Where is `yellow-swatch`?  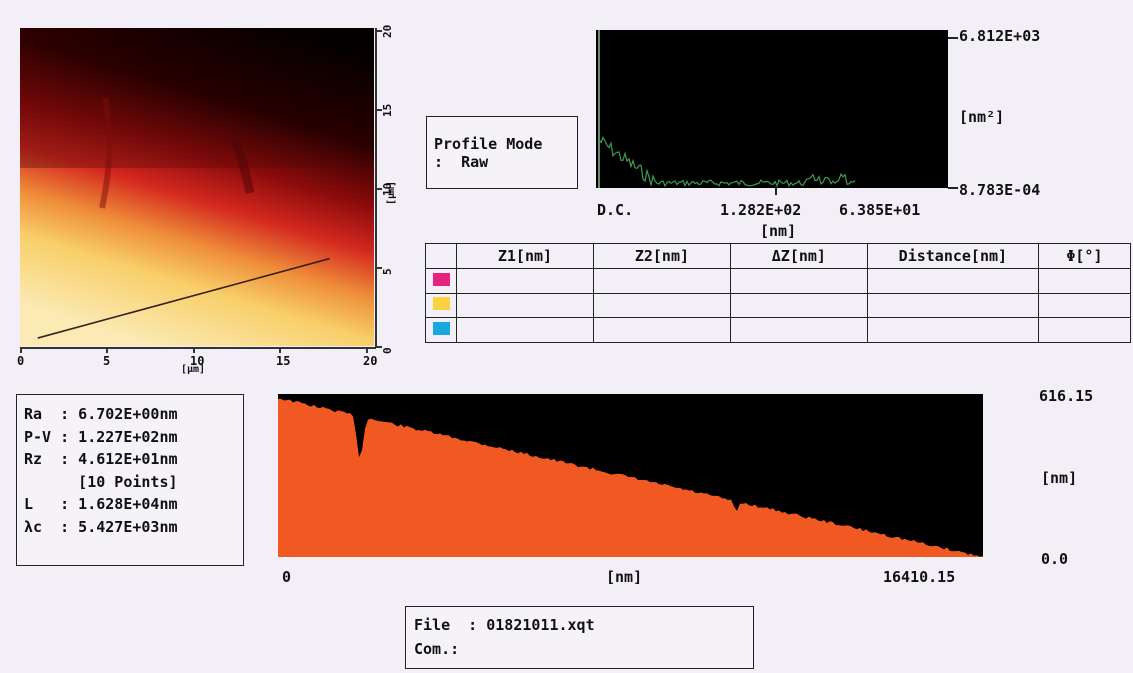
yellow-swatch is located at coordinates (441, 304).